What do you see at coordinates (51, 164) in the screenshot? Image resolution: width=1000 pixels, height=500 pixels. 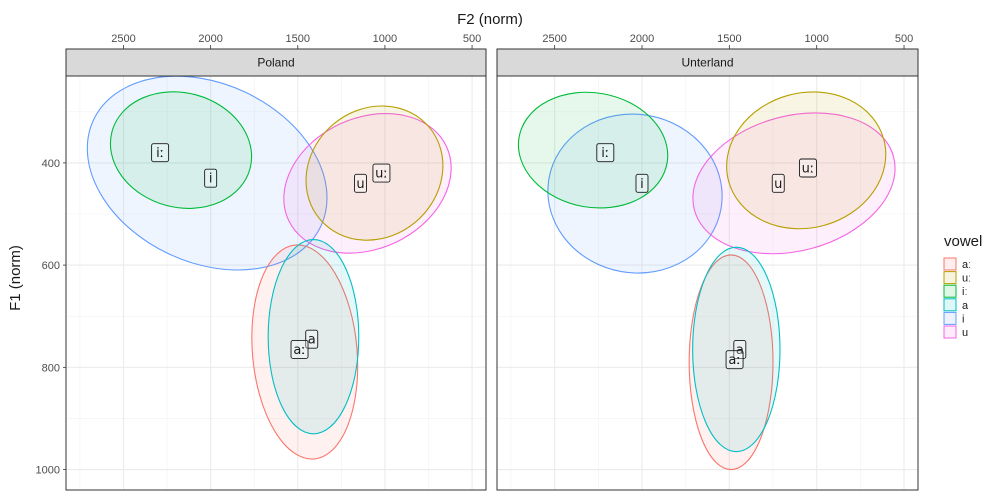 I see `y-tick-label: 400` at bounding box center [51, 164].